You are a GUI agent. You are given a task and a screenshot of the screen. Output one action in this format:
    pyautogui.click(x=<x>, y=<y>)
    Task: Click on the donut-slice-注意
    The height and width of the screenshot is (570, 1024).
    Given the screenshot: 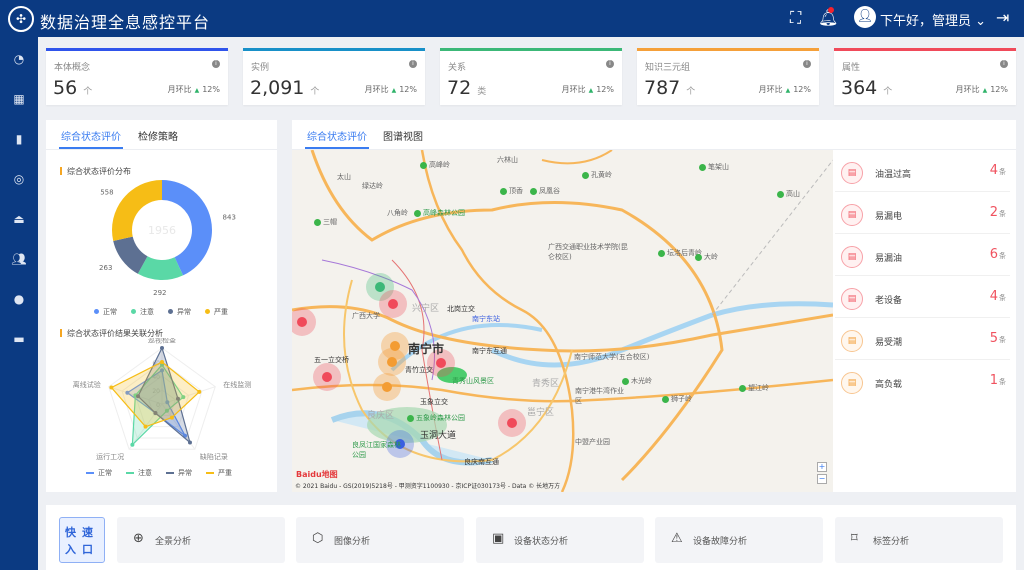 What is the action you would take?
    pyautogui.click(x=160, y=268)
    